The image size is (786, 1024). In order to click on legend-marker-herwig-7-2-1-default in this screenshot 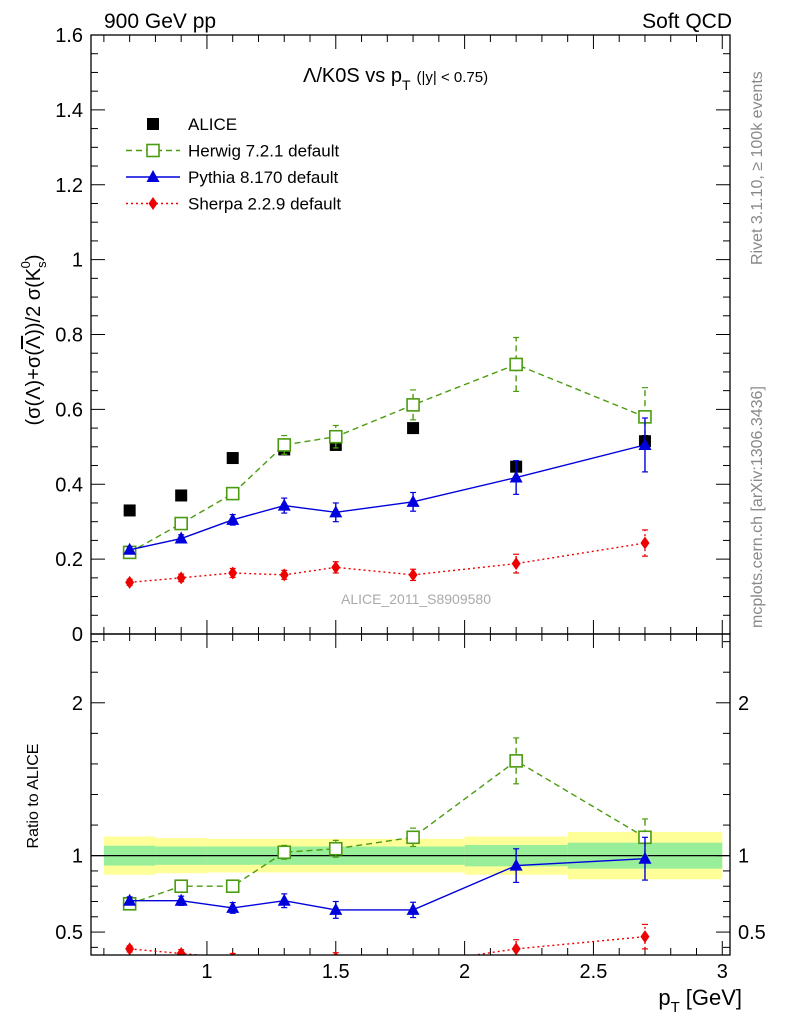, I will do `click(153, 150)`.